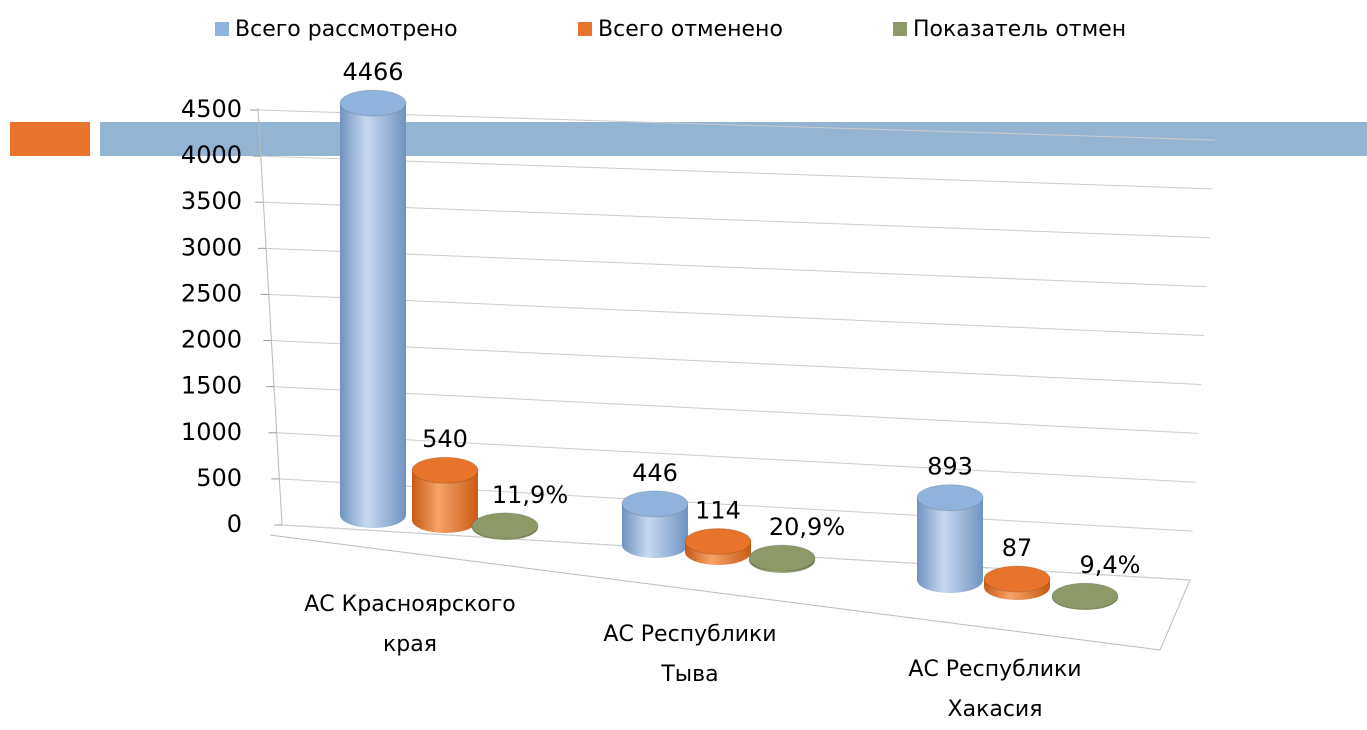 The image size is (1367, 730). Describe the element at coordinates (211, 155) in the screenshot. I see `y-tick-label: 4000` at that location.